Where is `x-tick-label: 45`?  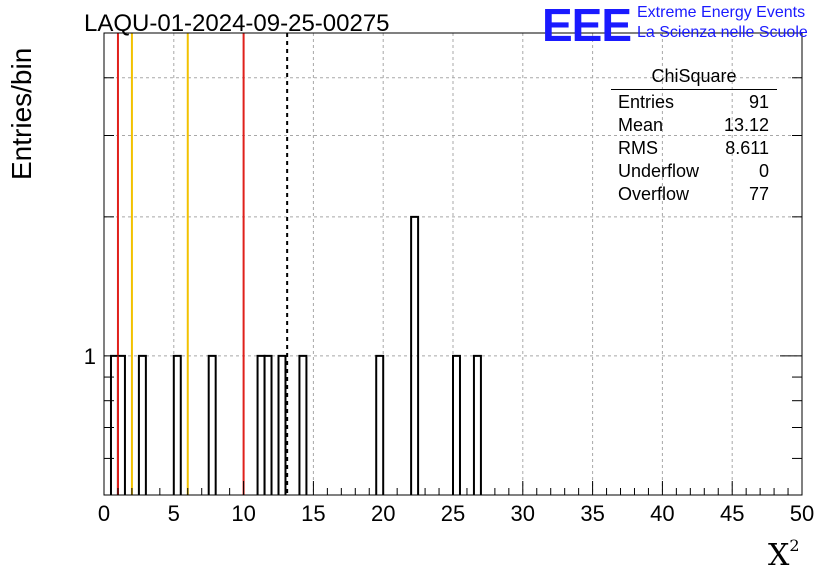
x-tick-label: 45 is located at coordinates (732, 513).